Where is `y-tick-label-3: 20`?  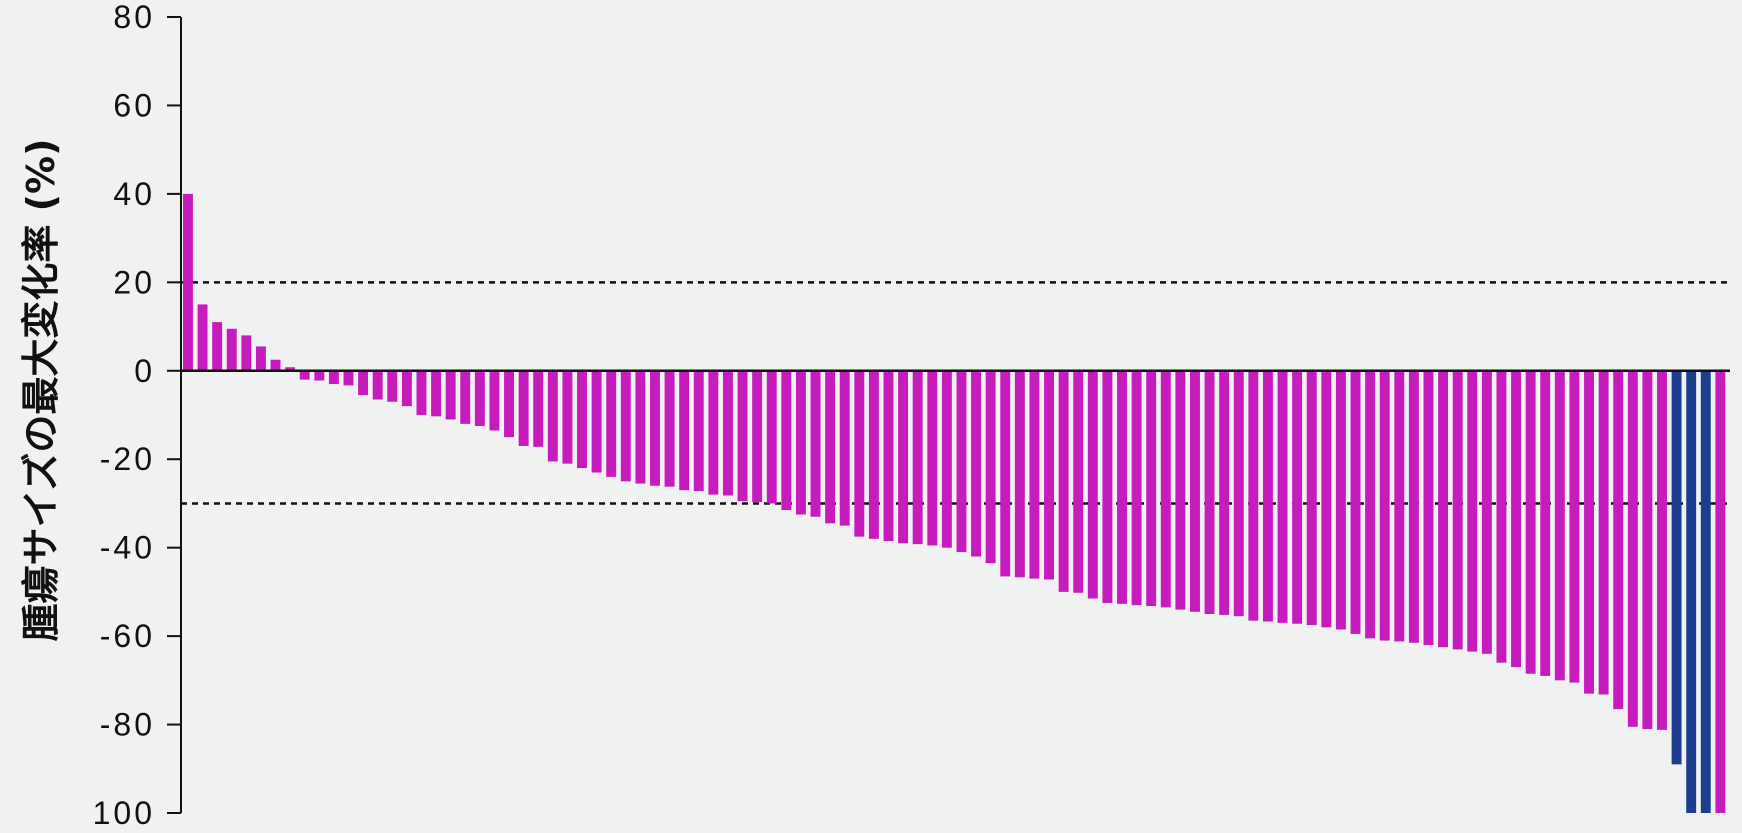
y-tick-label-3: 20 is located at coordinates (134, 282).